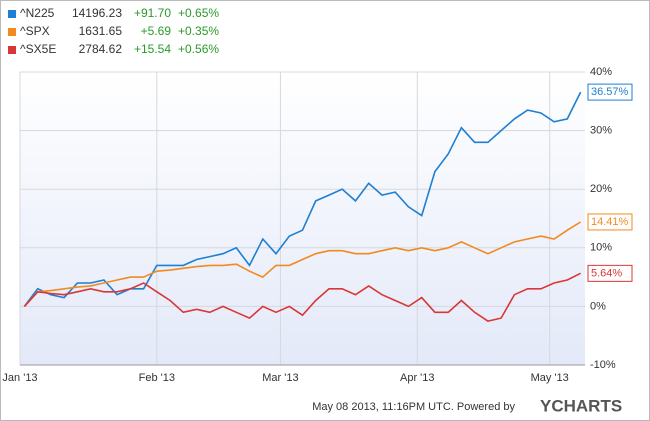  Describe the element at coordinates (156, 31) in the screenshot. I see `legend-change: +5.69` at that location.